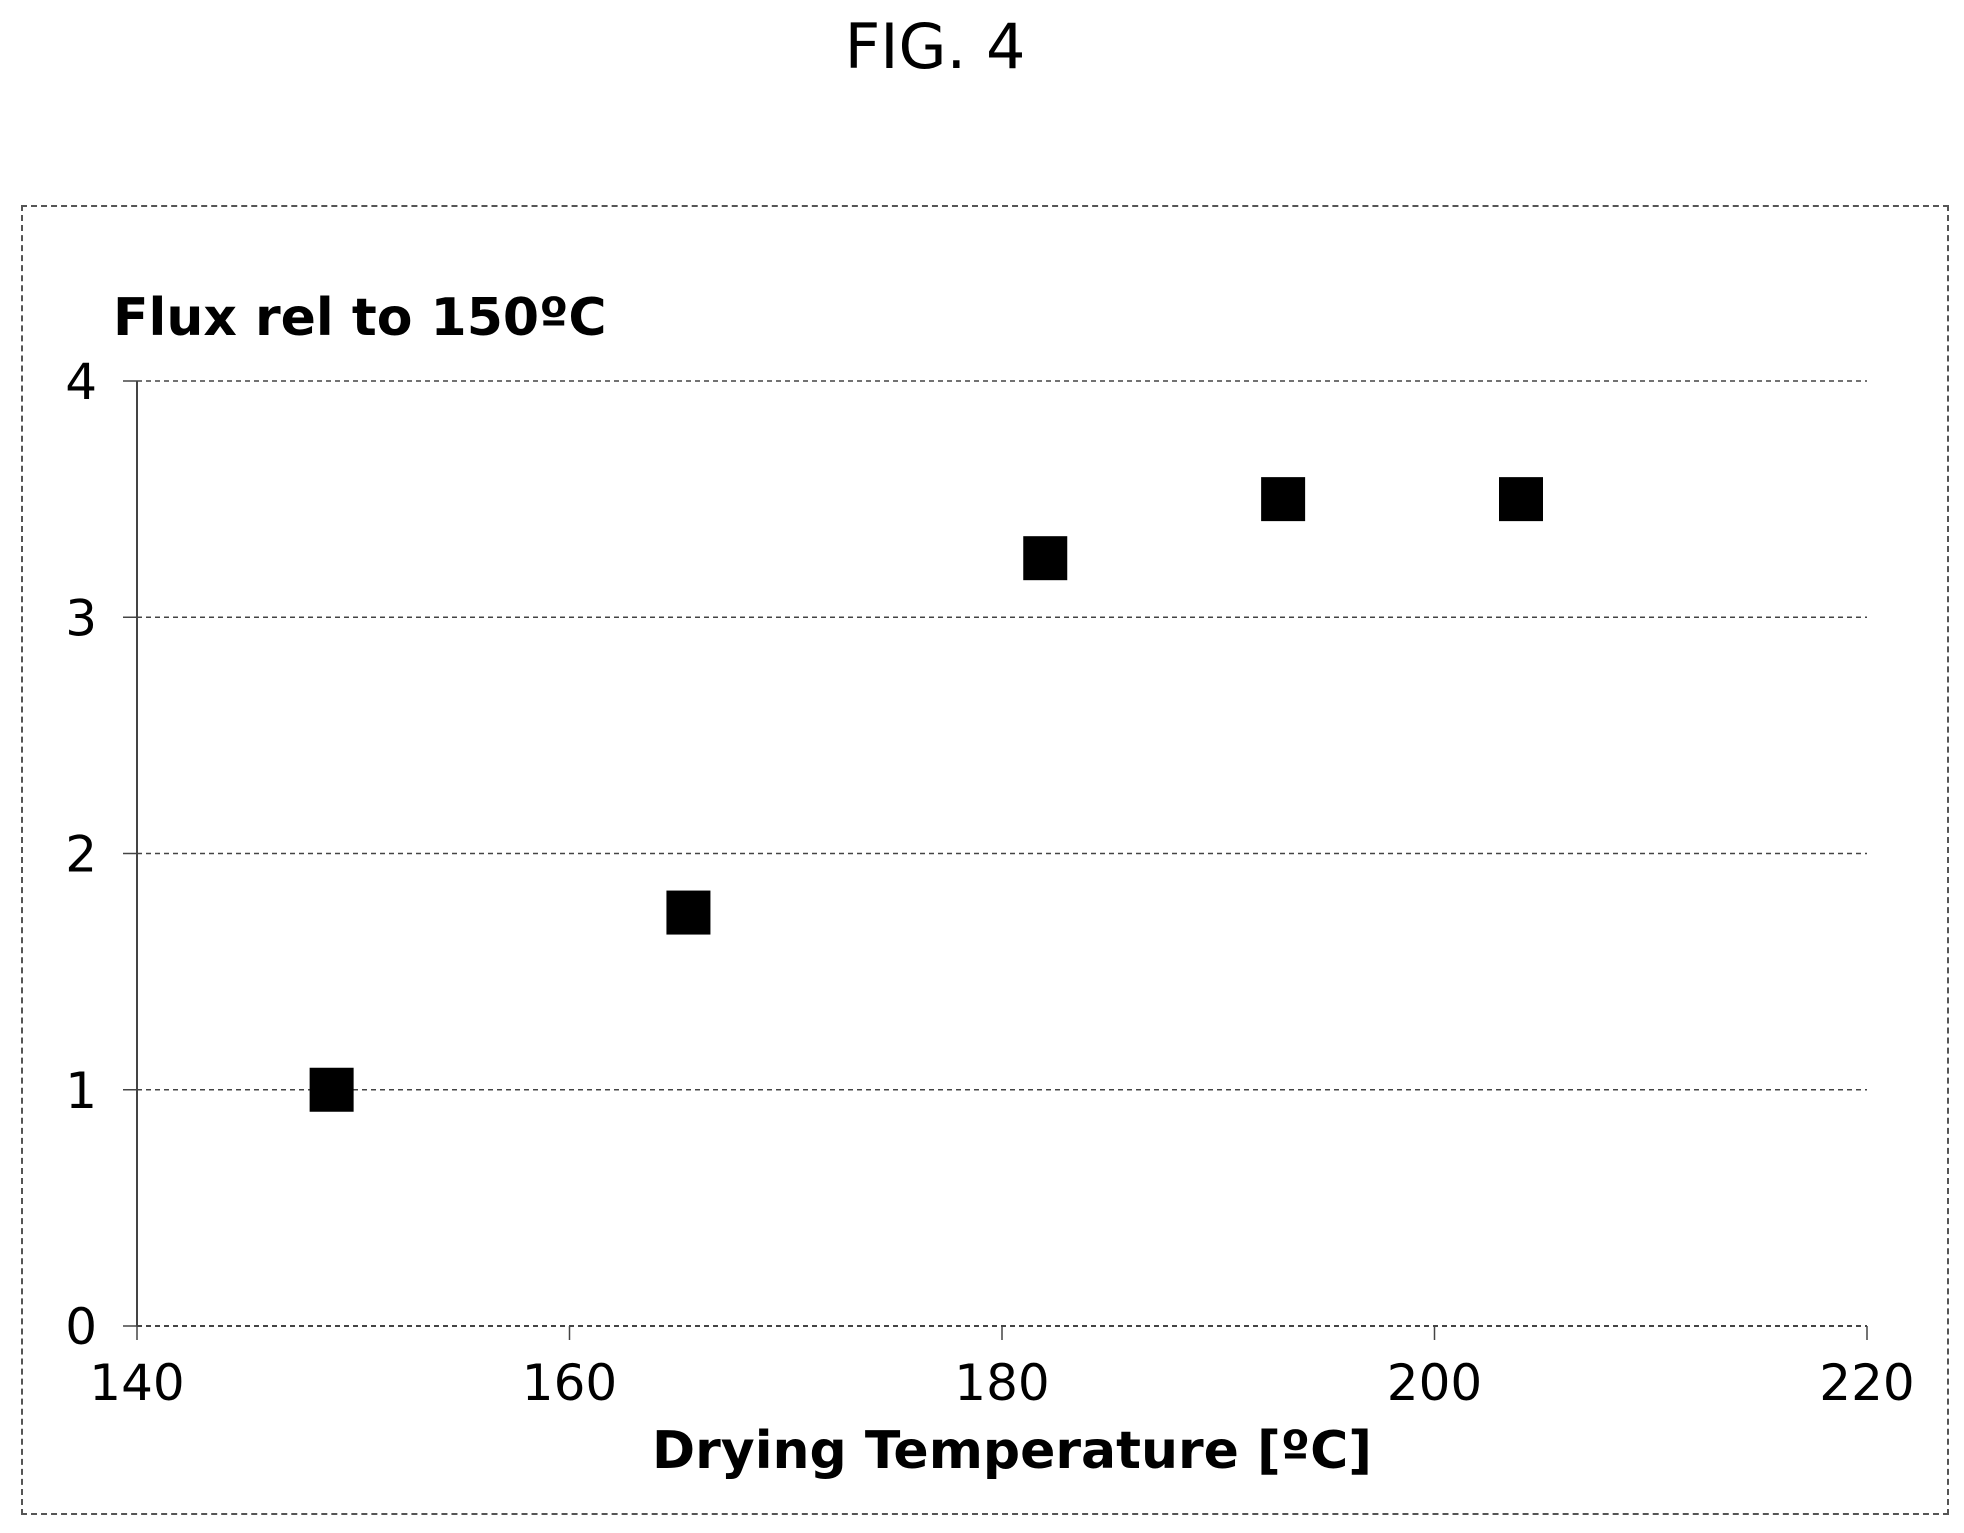 The width and height of the screenshot is (1964, 1533). Describe the element at coordinates (935, 46) in the screenshot. I see `figure-title: FIG. 4` at that location.